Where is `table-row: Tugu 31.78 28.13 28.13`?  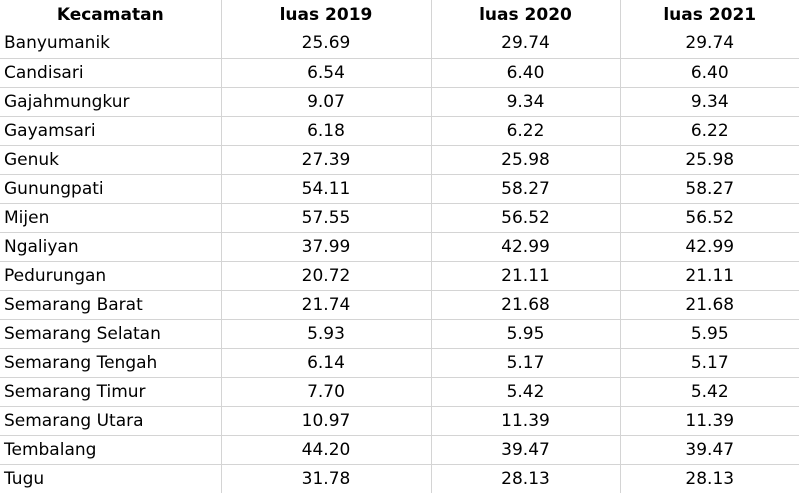
table-row: Tugu 31.78 28.13 28.13 is located at coordinates (399, 478).